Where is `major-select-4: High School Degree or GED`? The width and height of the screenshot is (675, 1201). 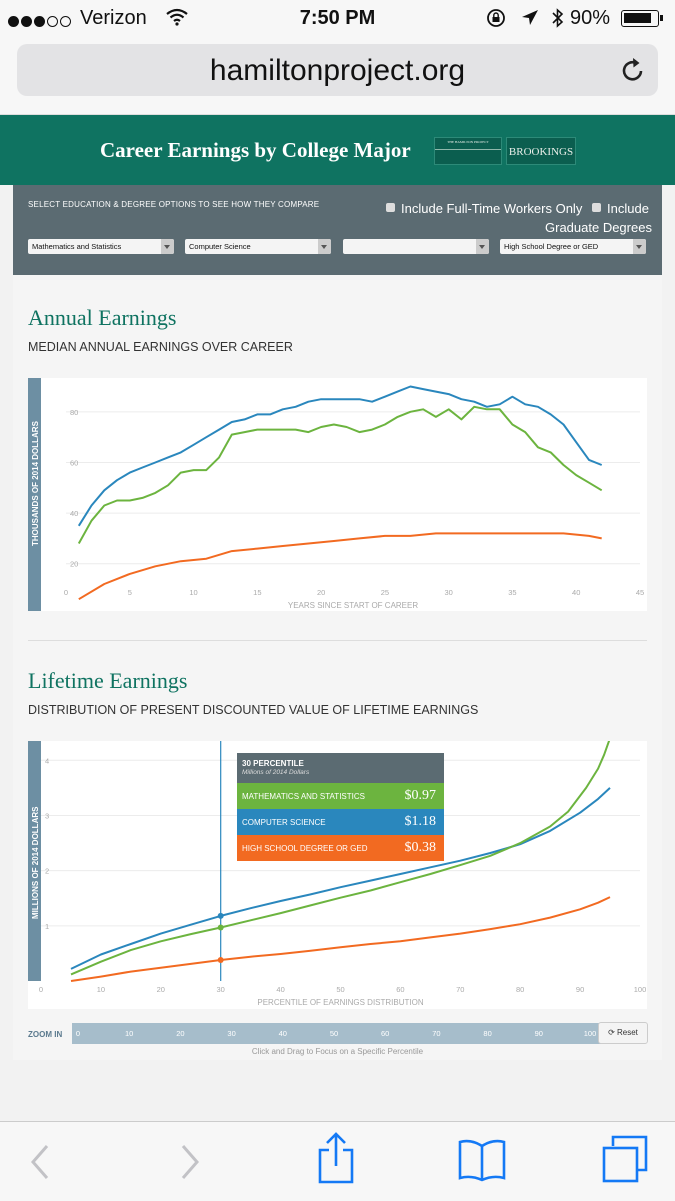 major-select-4: High School Degree or GED is located at coordinates (573, 246).